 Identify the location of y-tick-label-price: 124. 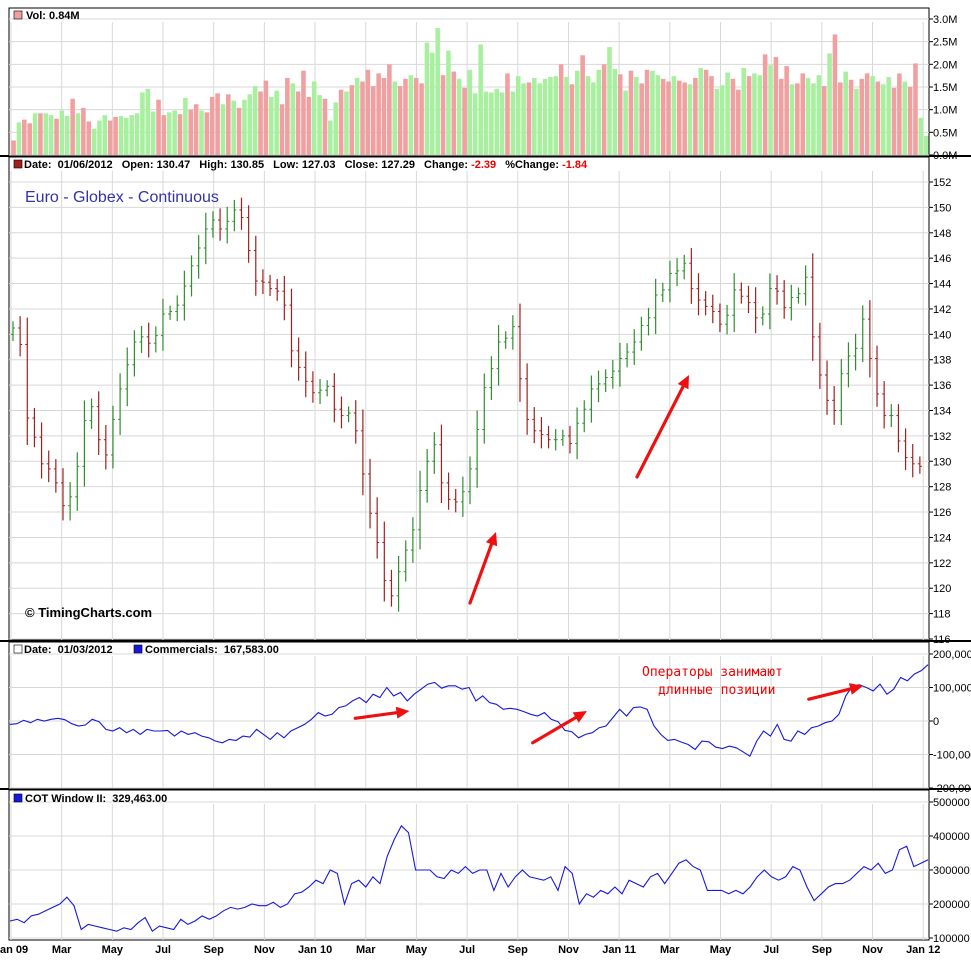
(942, 538).